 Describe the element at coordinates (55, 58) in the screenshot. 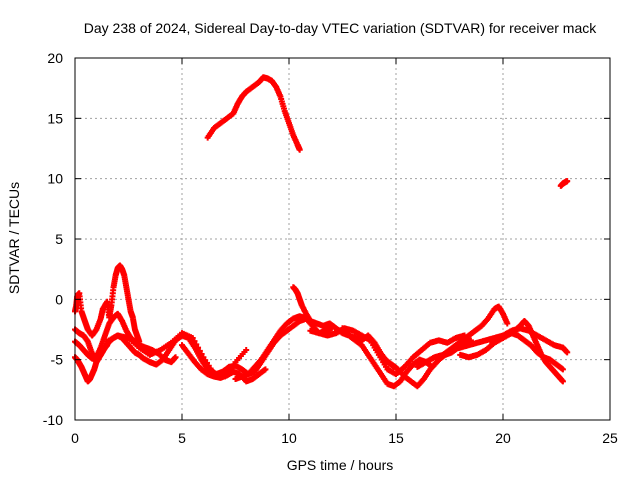

I see `y-tick-label: 20` at that location.